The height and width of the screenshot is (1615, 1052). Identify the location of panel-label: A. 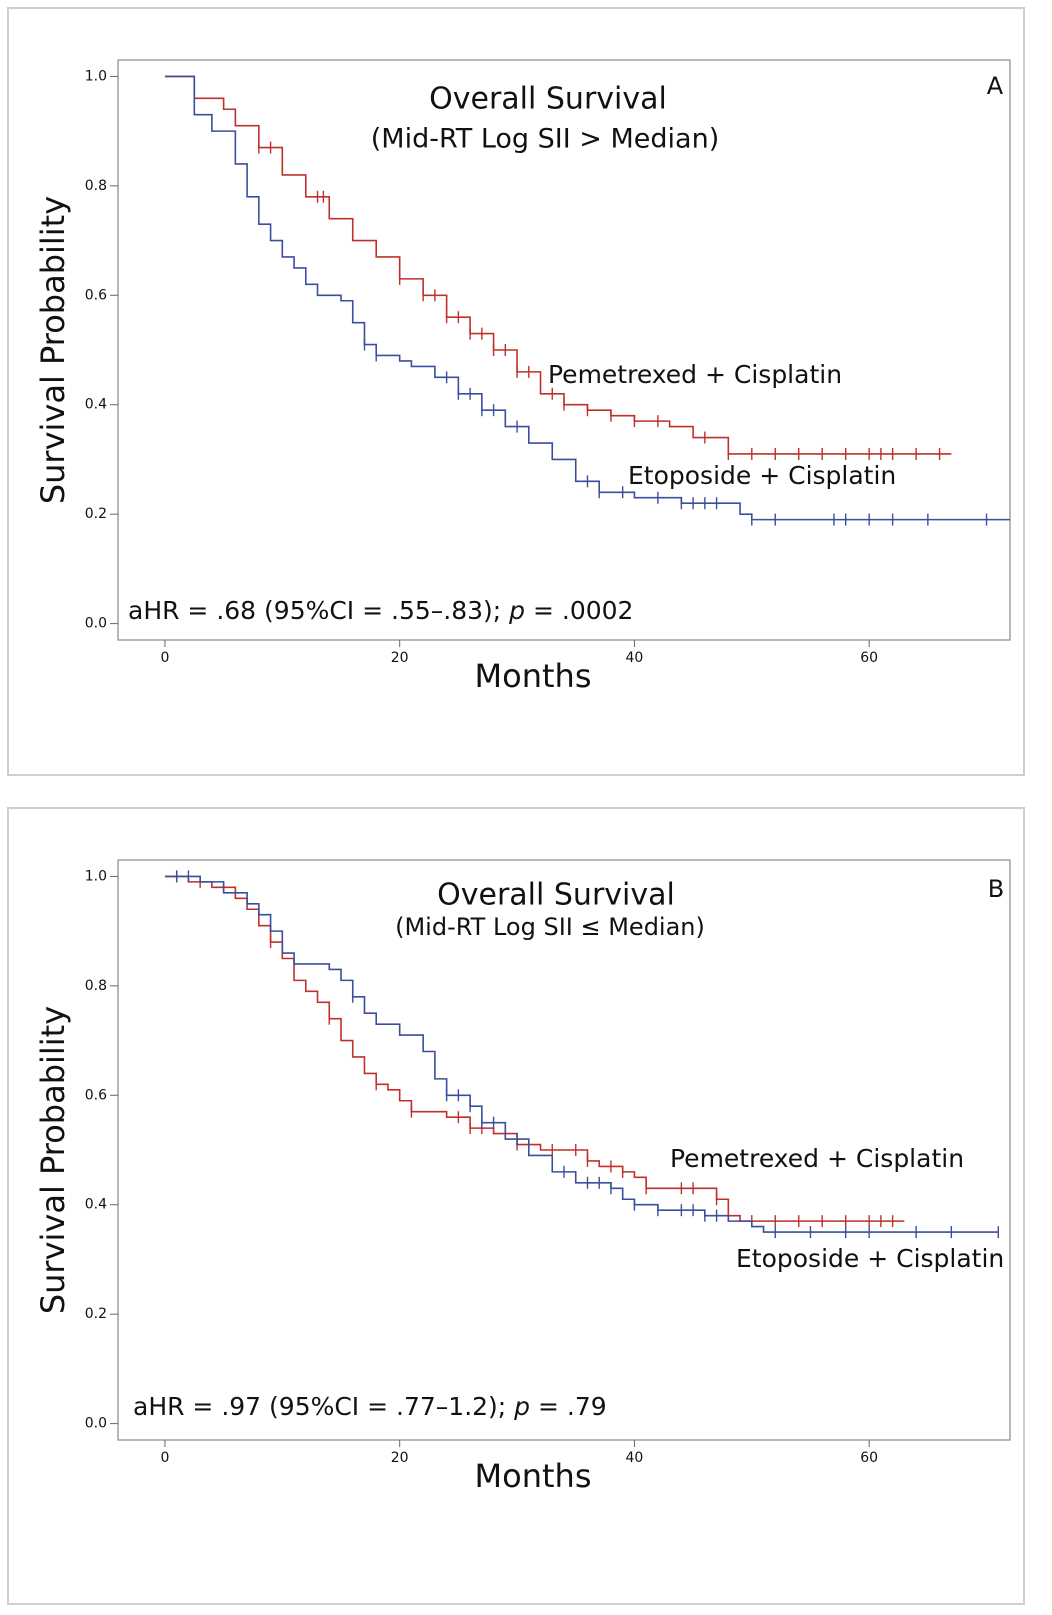
(995, 86).